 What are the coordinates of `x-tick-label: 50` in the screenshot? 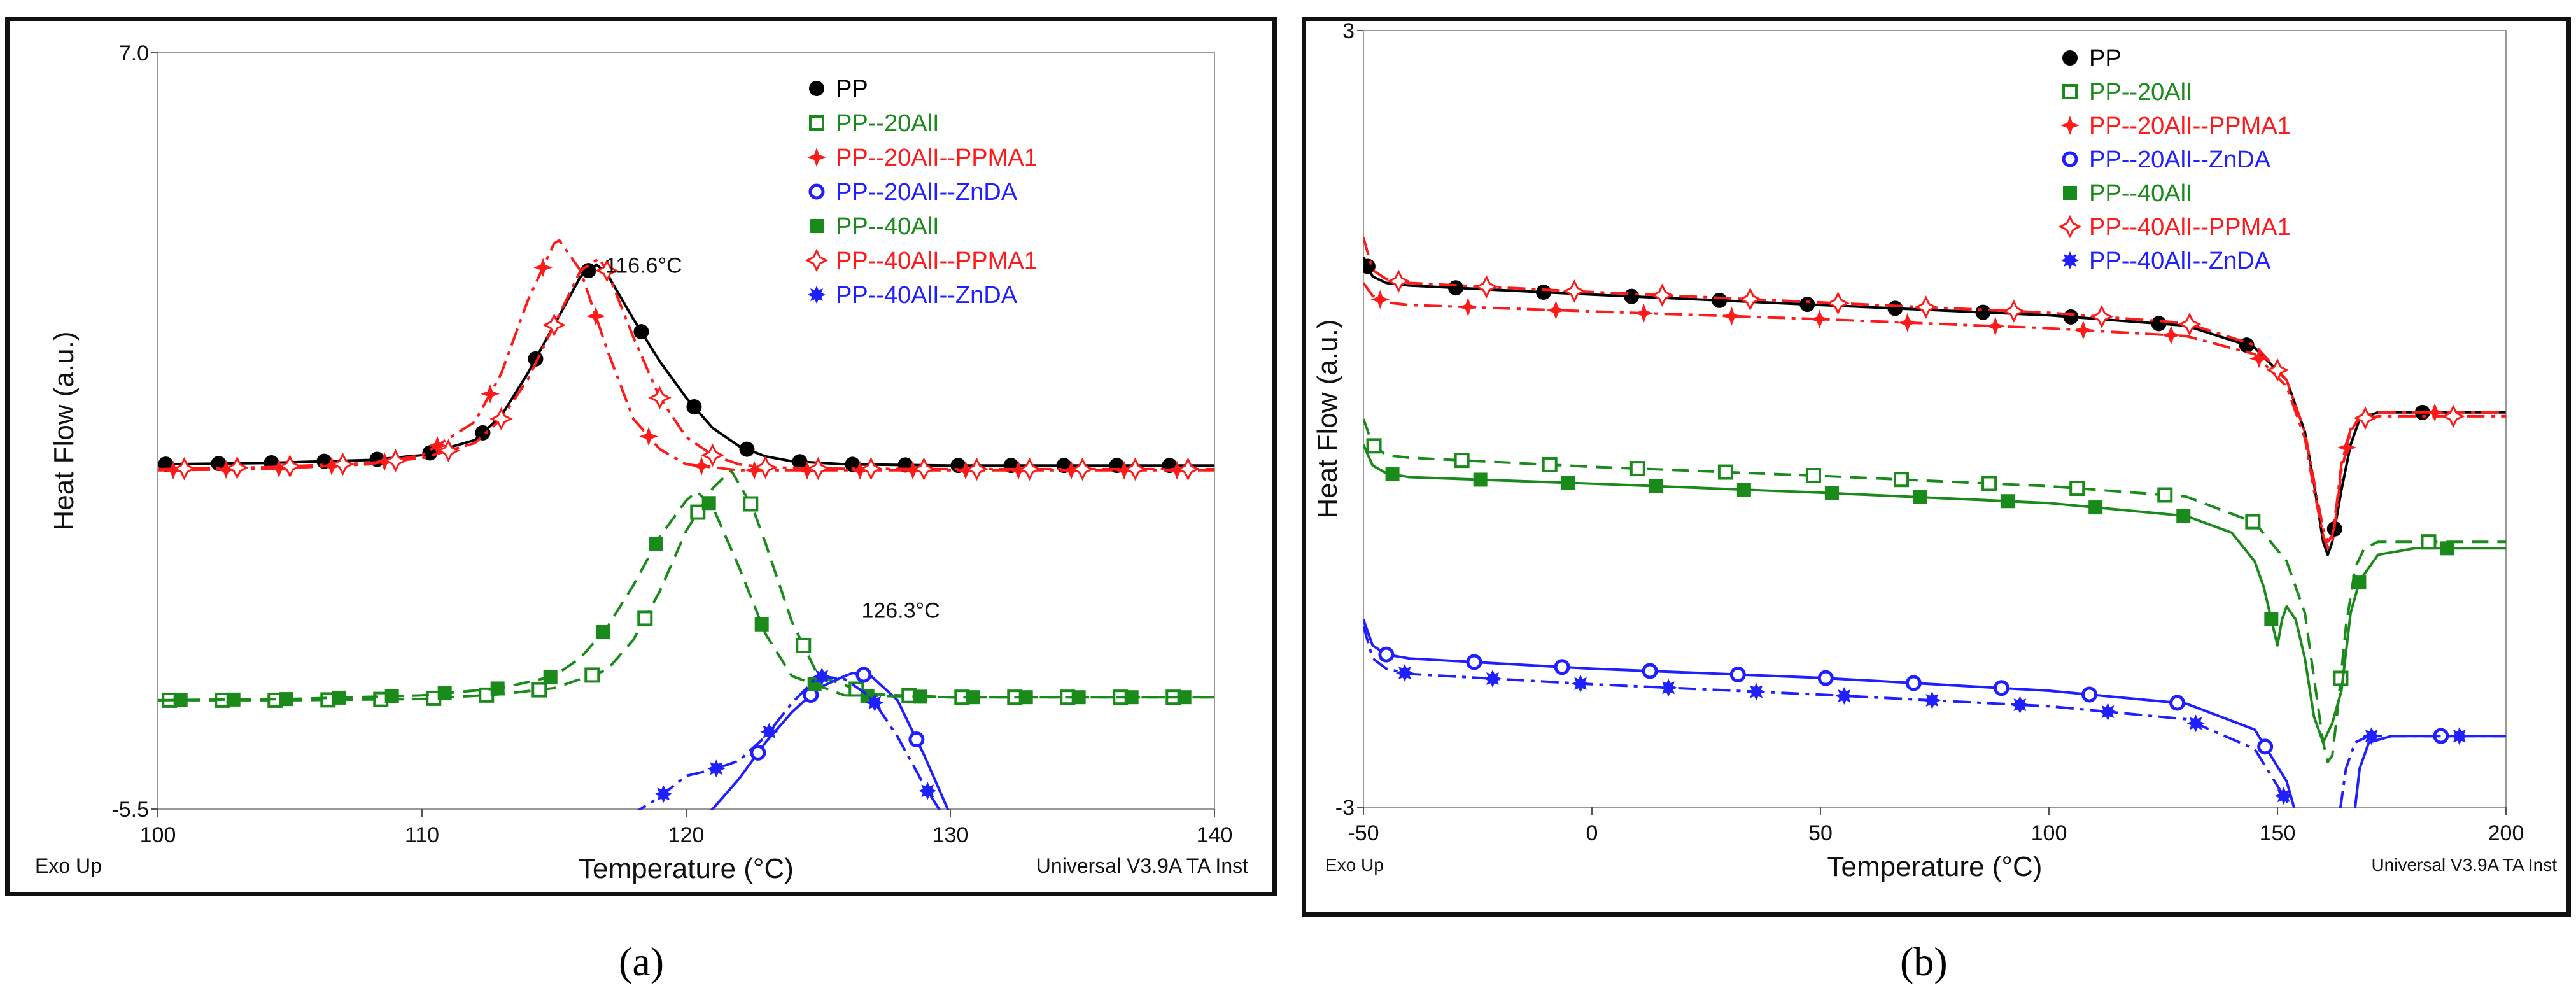 It's located at (1821, 833).